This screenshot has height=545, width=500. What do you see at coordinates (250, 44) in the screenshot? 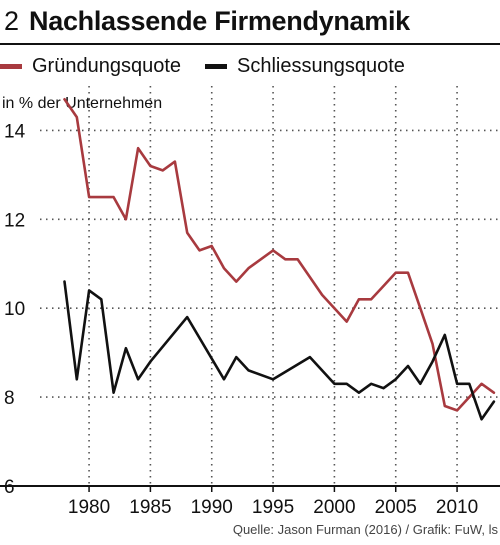
I see `title-divider` at bounding box center [250, 44].